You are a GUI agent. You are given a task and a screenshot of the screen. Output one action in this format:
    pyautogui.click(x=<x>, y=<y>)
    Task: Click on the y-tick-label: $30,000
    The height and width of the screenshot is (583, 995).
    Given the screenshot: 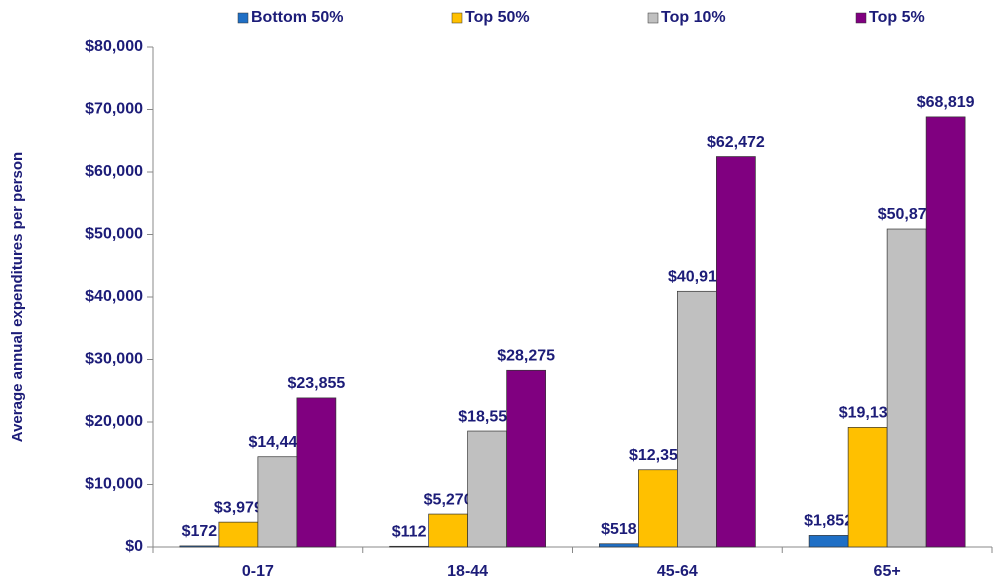 What is the action you would take?
    pyautogui.click(x=114, y=359)
    